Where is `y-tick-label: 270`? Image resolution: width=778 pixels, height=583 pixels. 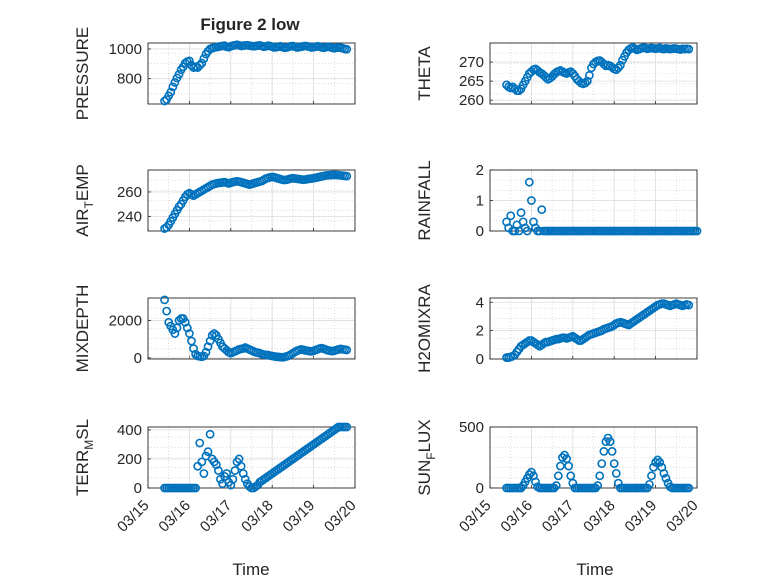
y-tick-label: 270 is located at coordinates (471, 62).